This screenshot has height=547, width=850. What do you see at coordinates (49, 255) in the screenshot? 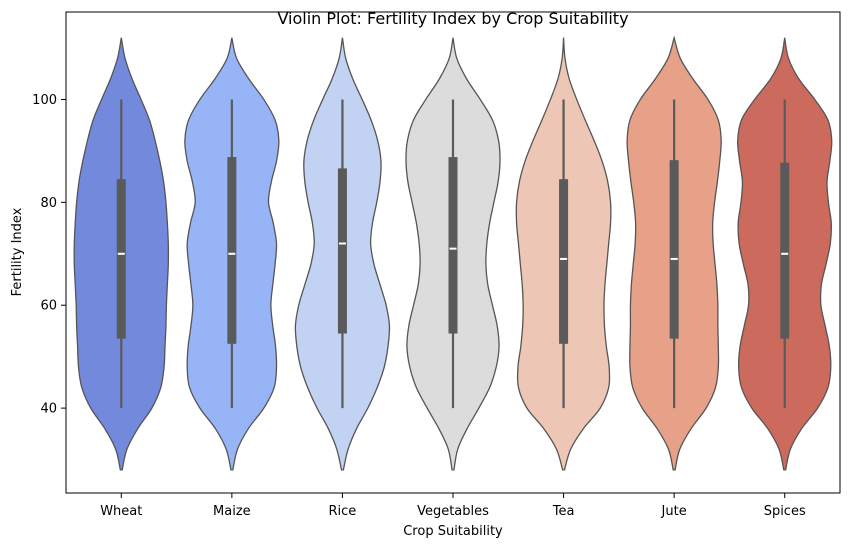
I see `y-axis: 40 60 80 100` at bounding box center [49, 255].